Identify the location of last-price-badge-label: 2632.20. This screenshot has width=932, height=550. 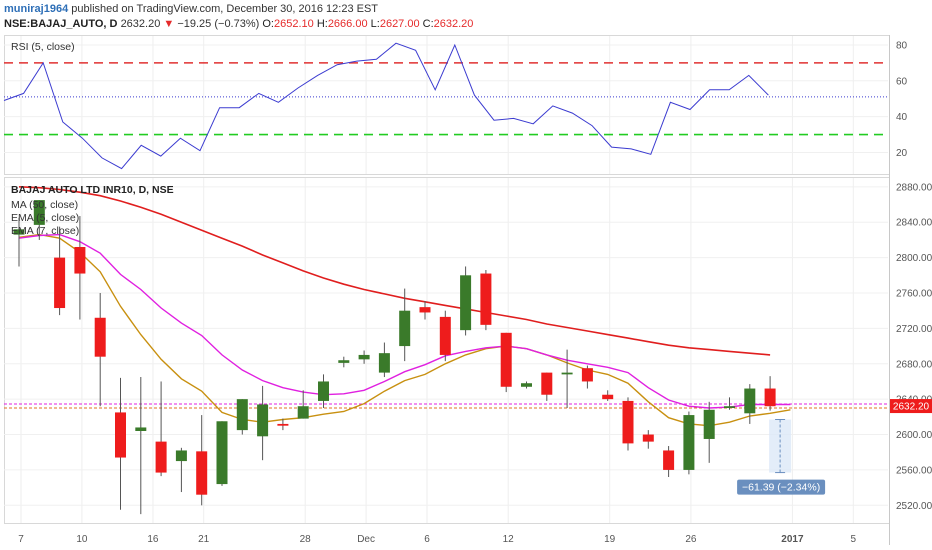
(911, 407).